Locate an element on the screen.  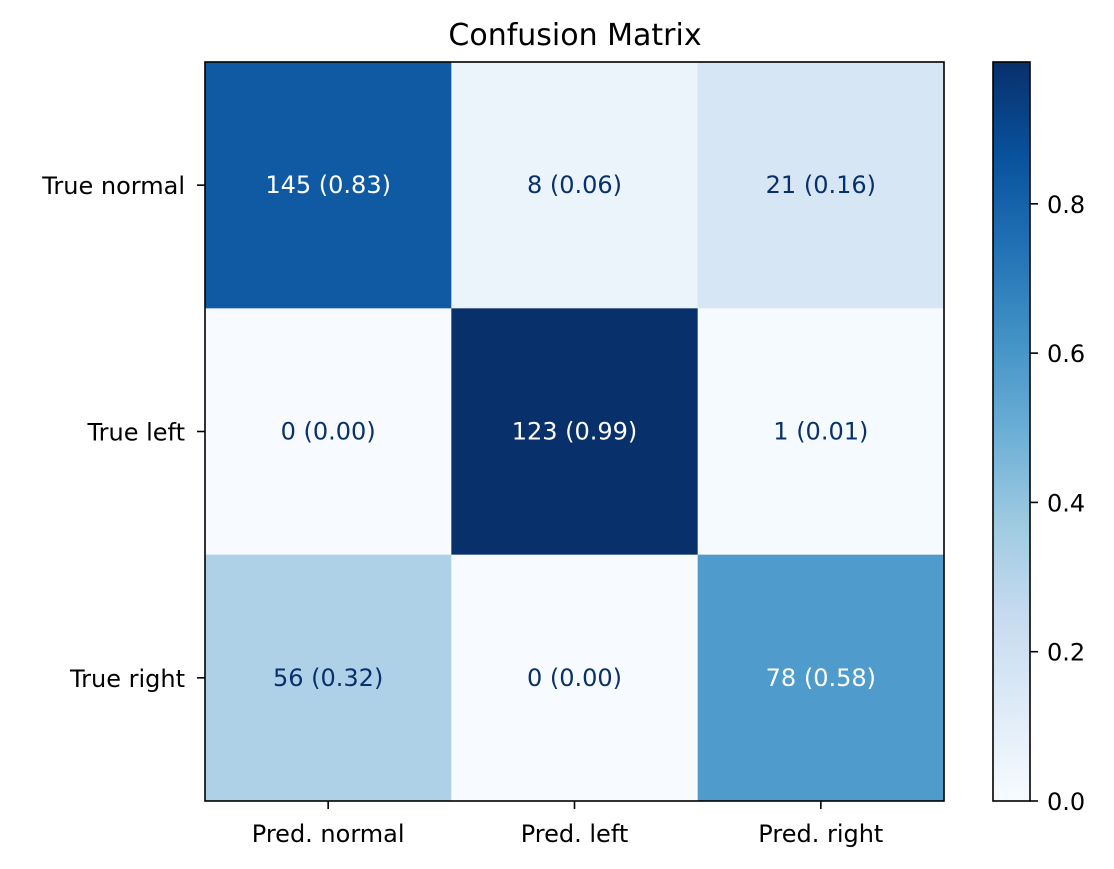
y-tick-label: True left is located at coordinates (136, 433).